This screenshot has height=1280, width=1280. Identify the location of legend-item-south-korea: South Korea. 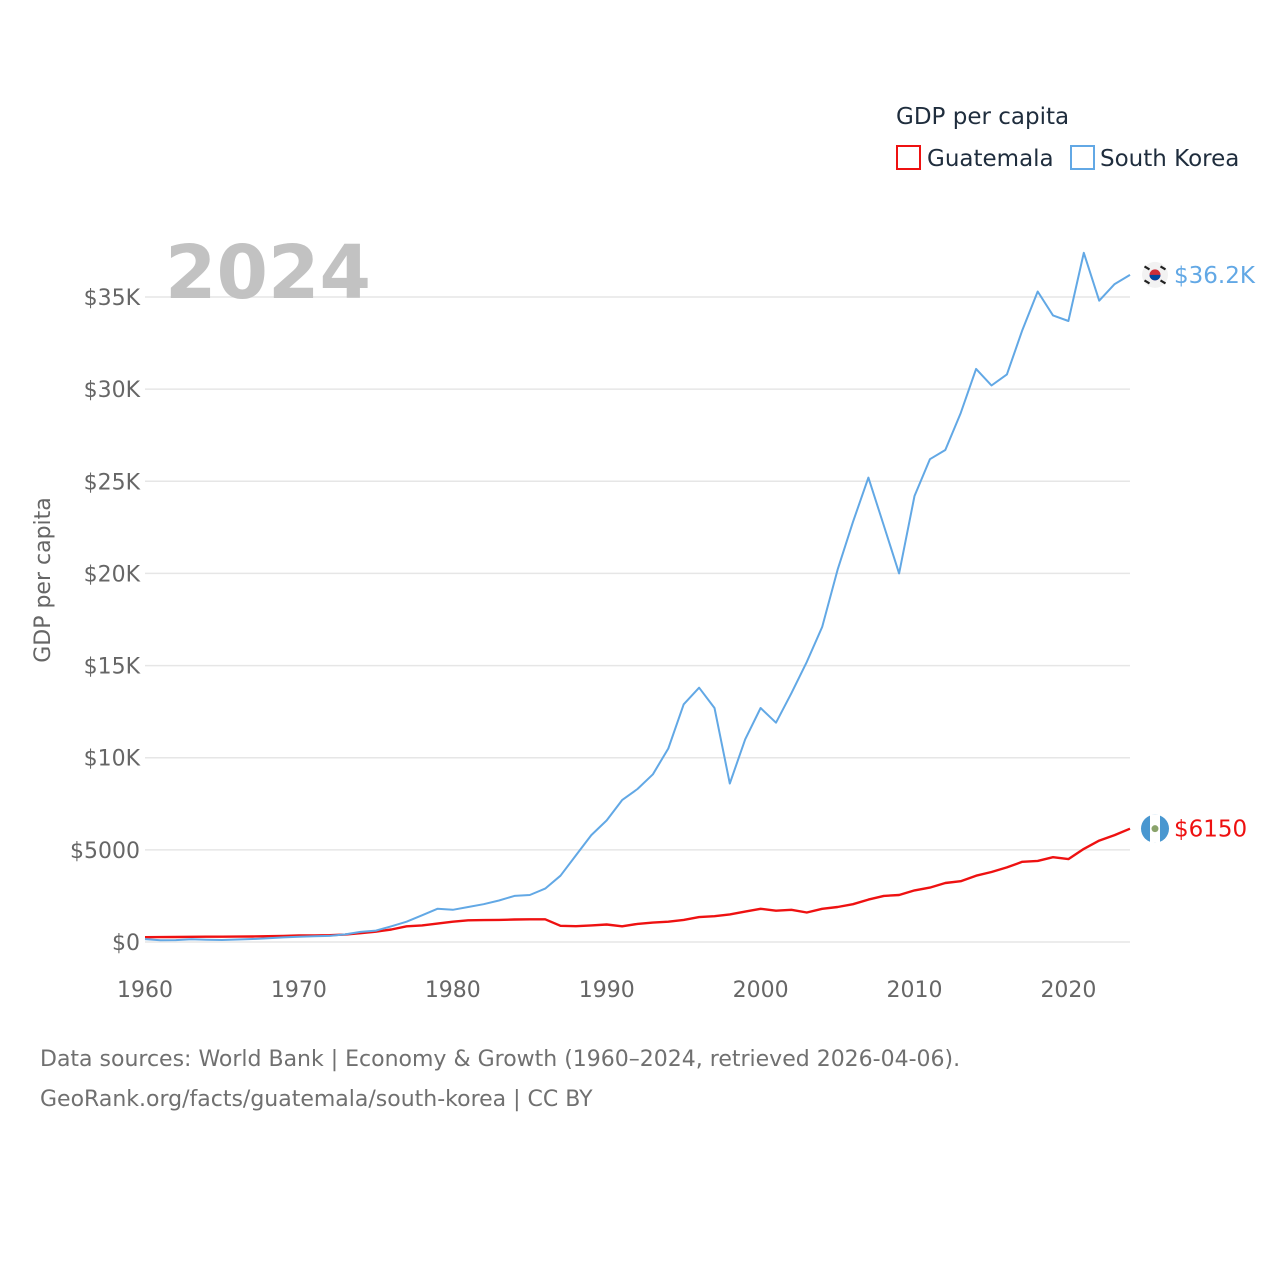
(1154, 158).